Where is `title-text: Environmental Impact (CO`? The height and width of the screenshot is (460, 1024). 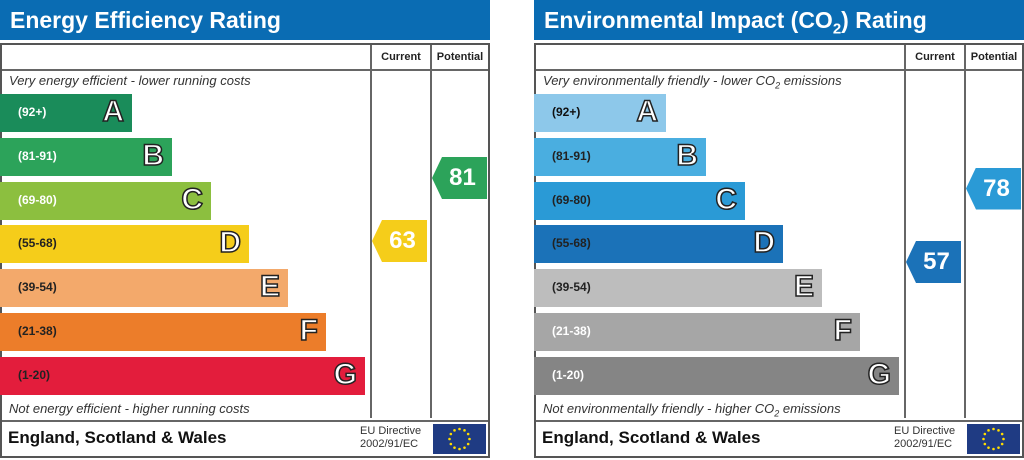 title-text: Environmental Impact (CO is located at coordinates (688, 20).